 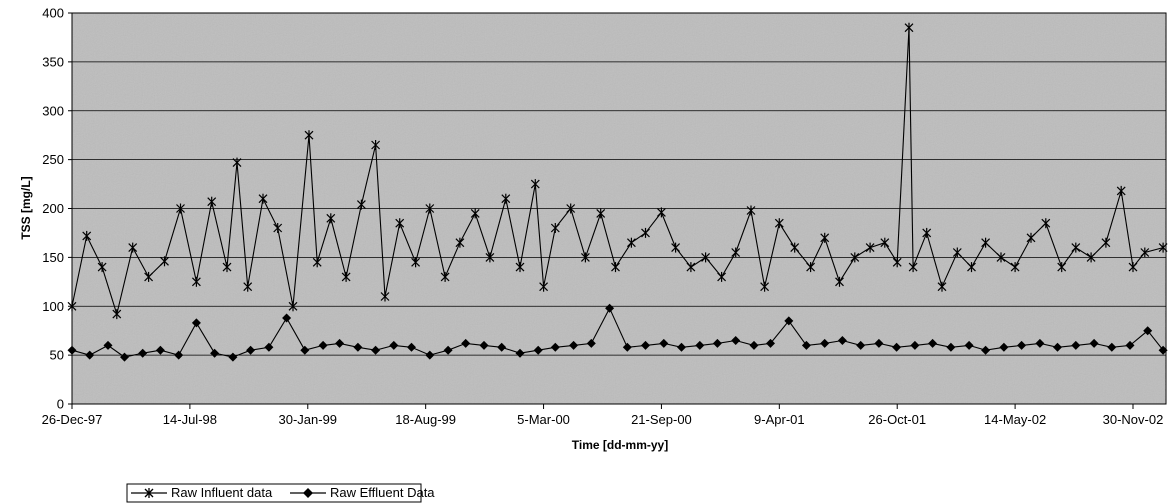 I want to click on series-raw-effluent, so click(x=617, y=332).